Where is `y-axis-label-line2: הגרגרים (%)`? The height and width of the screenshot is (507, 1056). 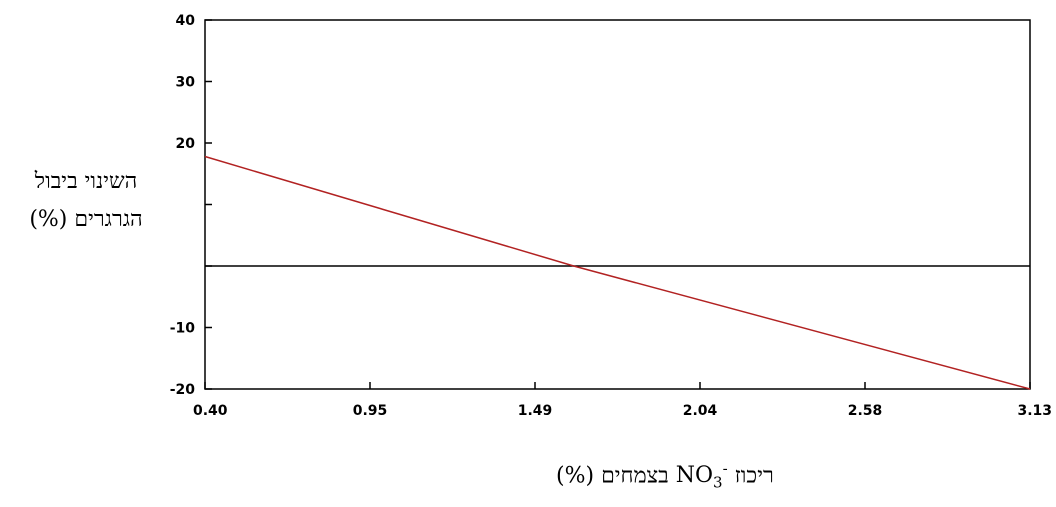 y-axis-label-line2: הגרגרים (%) is located at coordinates (86, 219).